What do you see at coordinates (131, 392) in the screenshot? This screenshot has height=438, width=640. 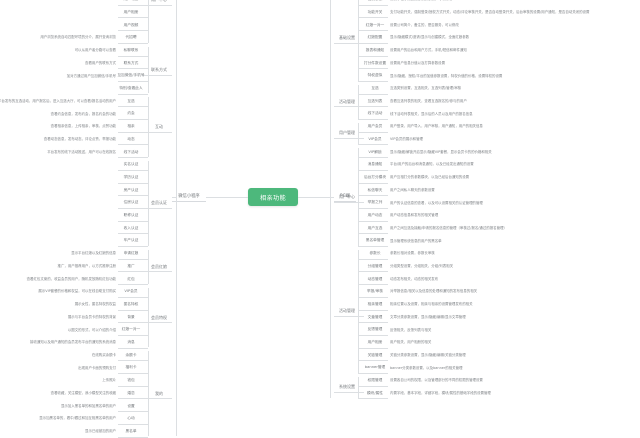 I see `left-item-label: 婚恋` at bounding box center [131, 392].